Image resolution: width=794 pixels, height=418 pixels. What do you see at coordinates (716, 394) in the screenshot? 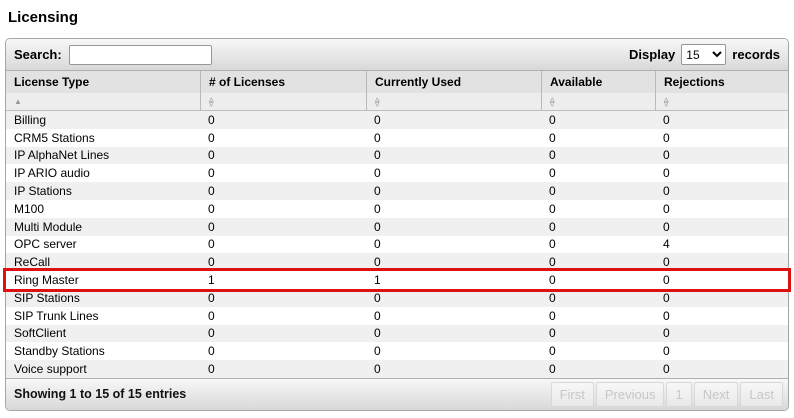
I see `pagination-button-next: Next` at bounding box center [716, 394].